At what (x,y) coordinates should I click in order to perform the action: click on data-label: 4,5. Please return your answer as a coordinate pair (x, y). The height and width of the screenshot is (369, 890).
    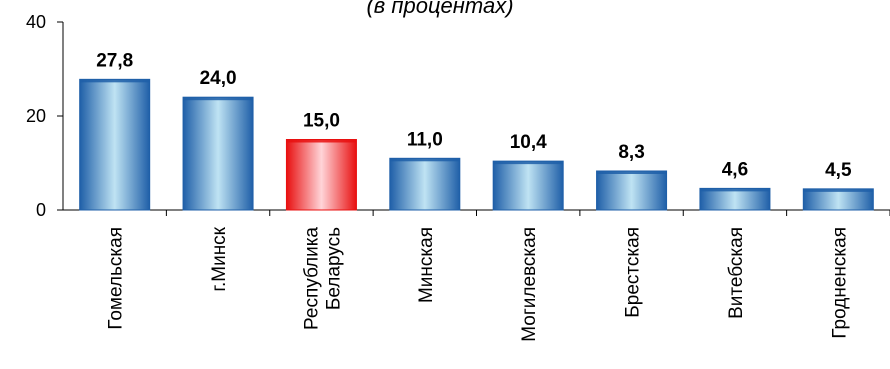
    Looking at the image, I should click on (838, 170).